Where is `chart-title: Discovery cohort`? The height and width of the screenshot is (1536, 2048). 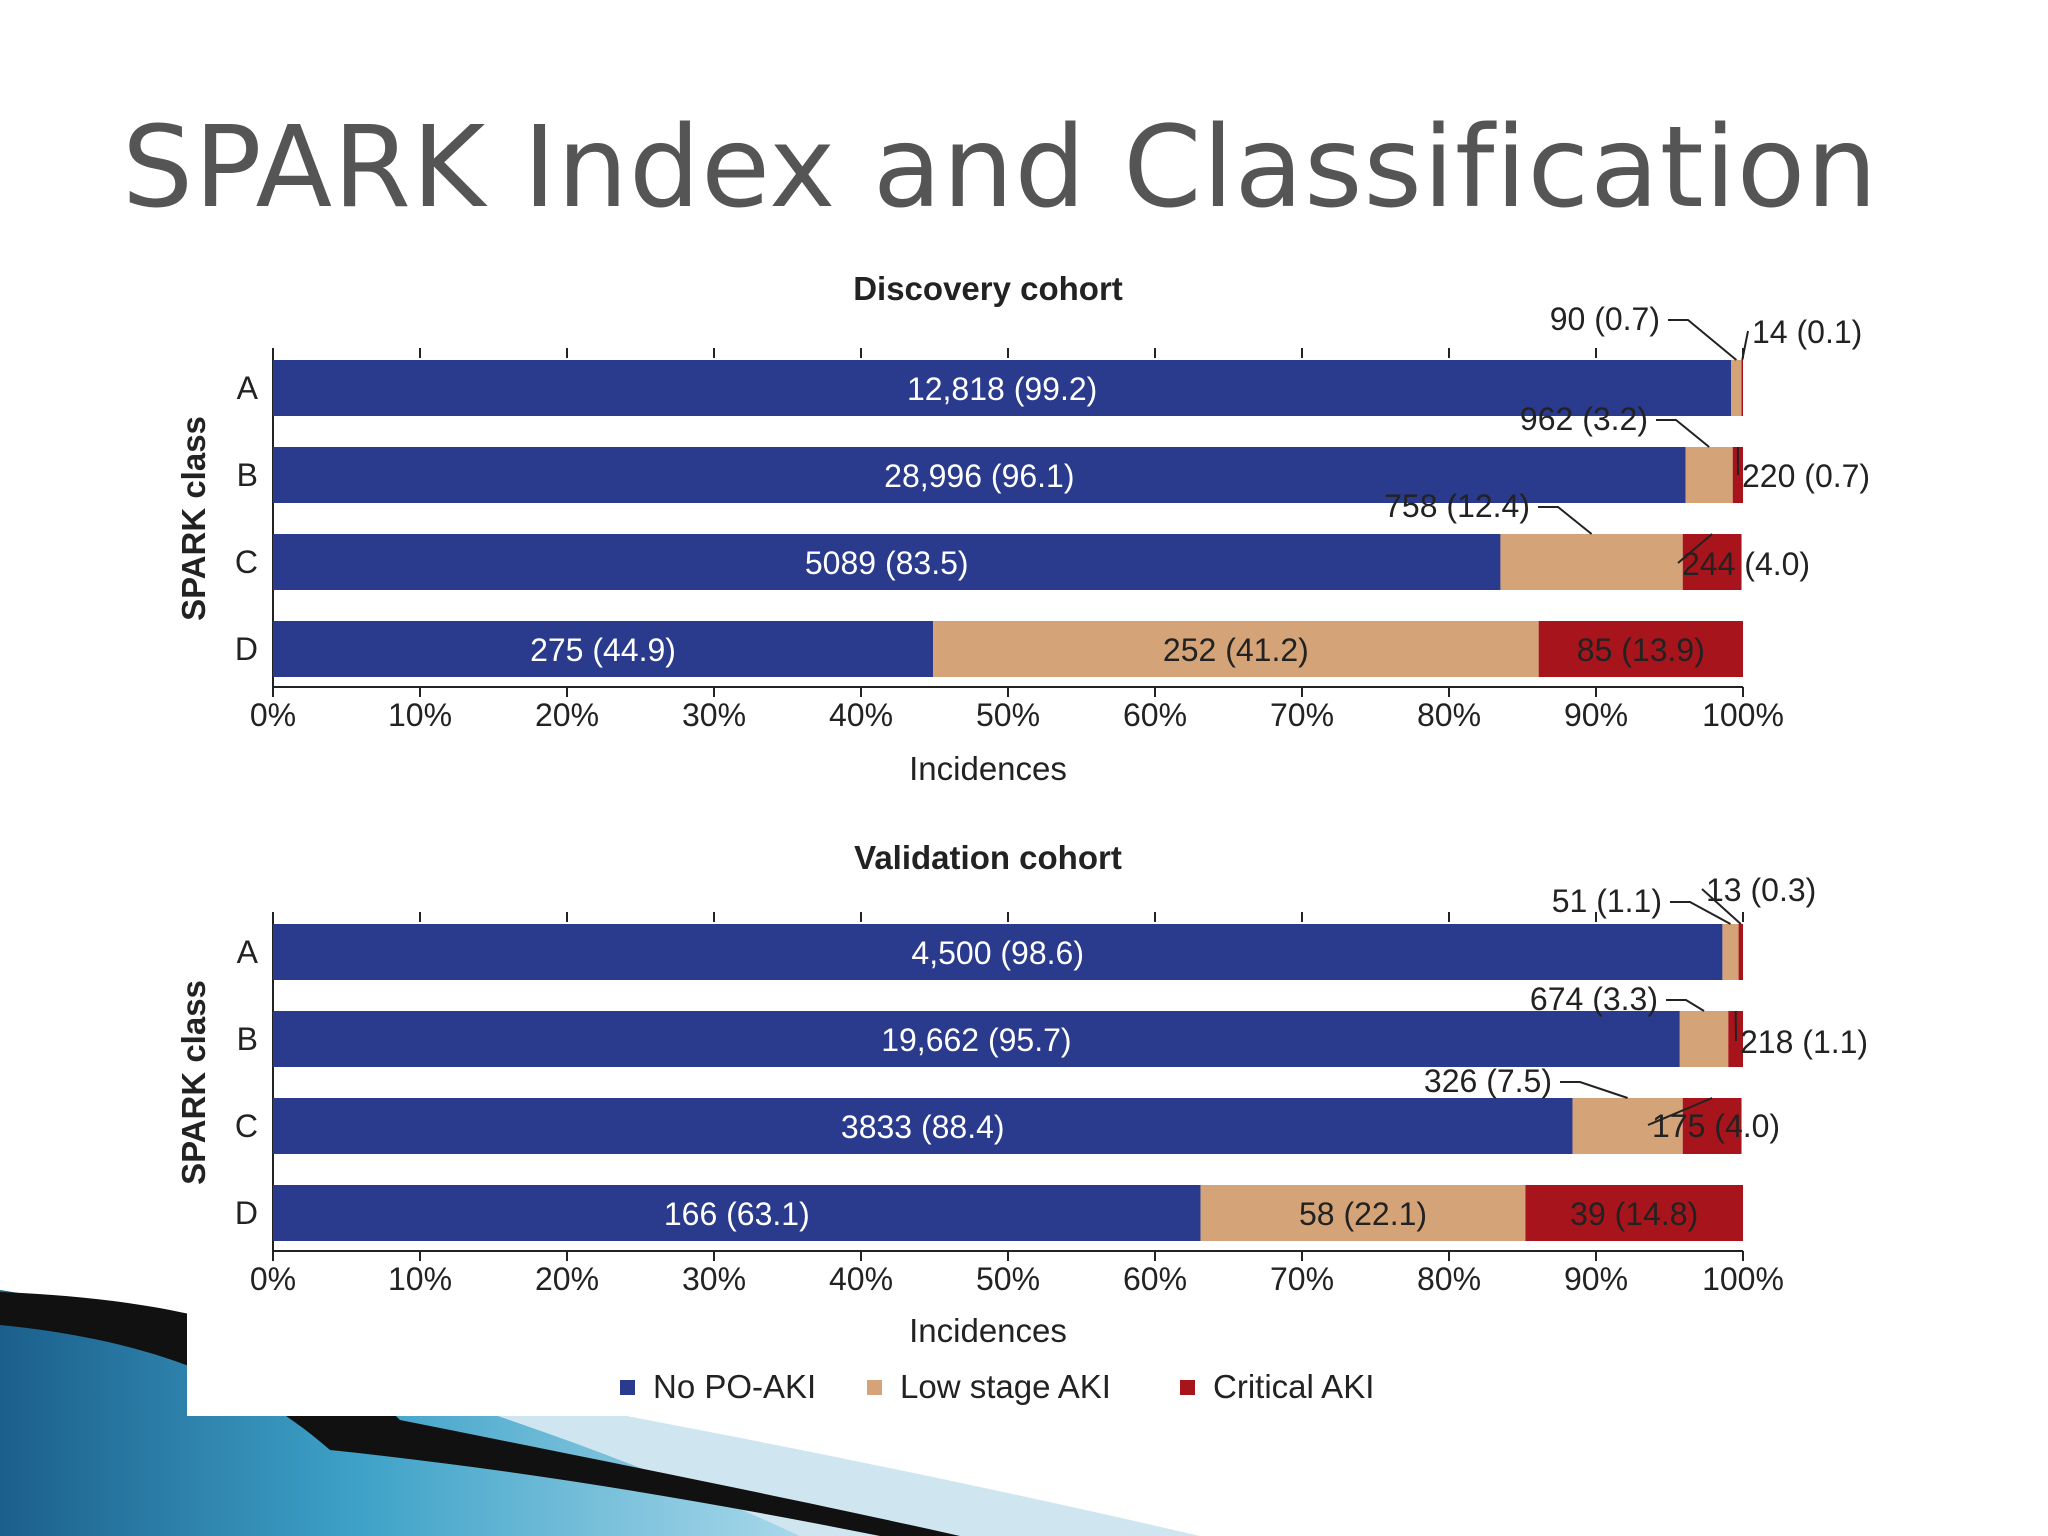
chart-title: Discovery cohort is located at coordinates (988, 288).